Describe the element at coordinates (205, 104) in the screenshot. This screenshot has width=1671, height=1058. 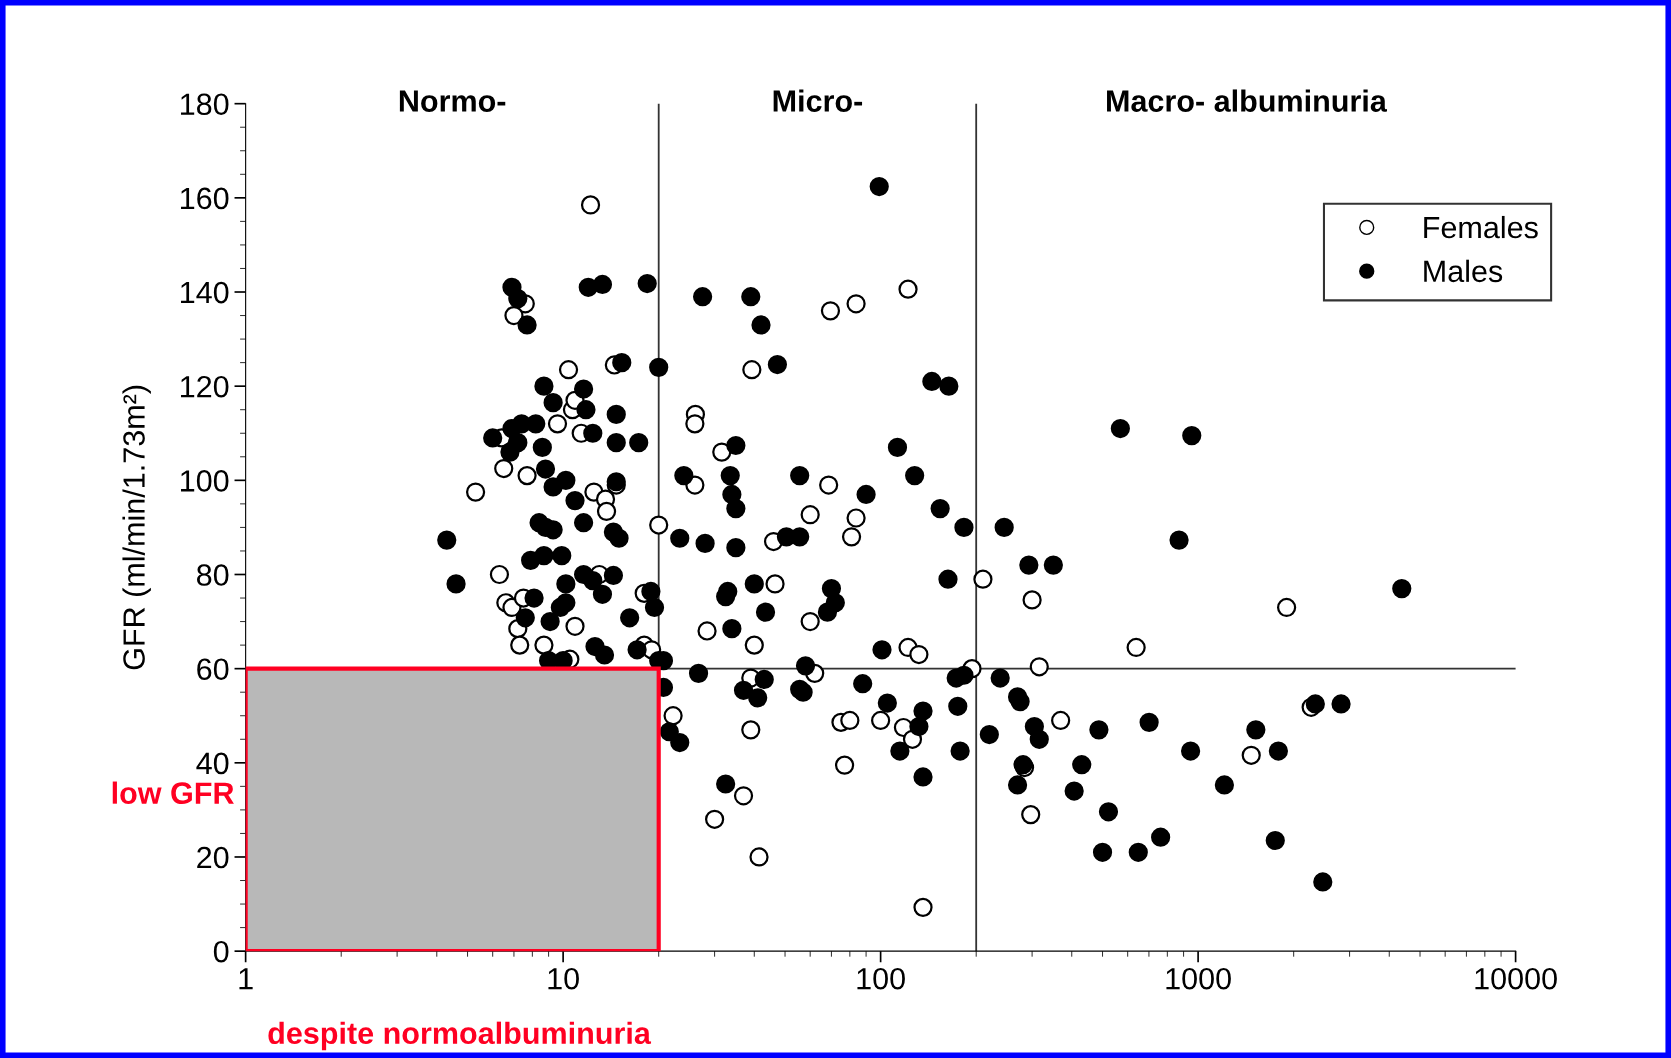
I see `y-tick-label: 180` at that location.